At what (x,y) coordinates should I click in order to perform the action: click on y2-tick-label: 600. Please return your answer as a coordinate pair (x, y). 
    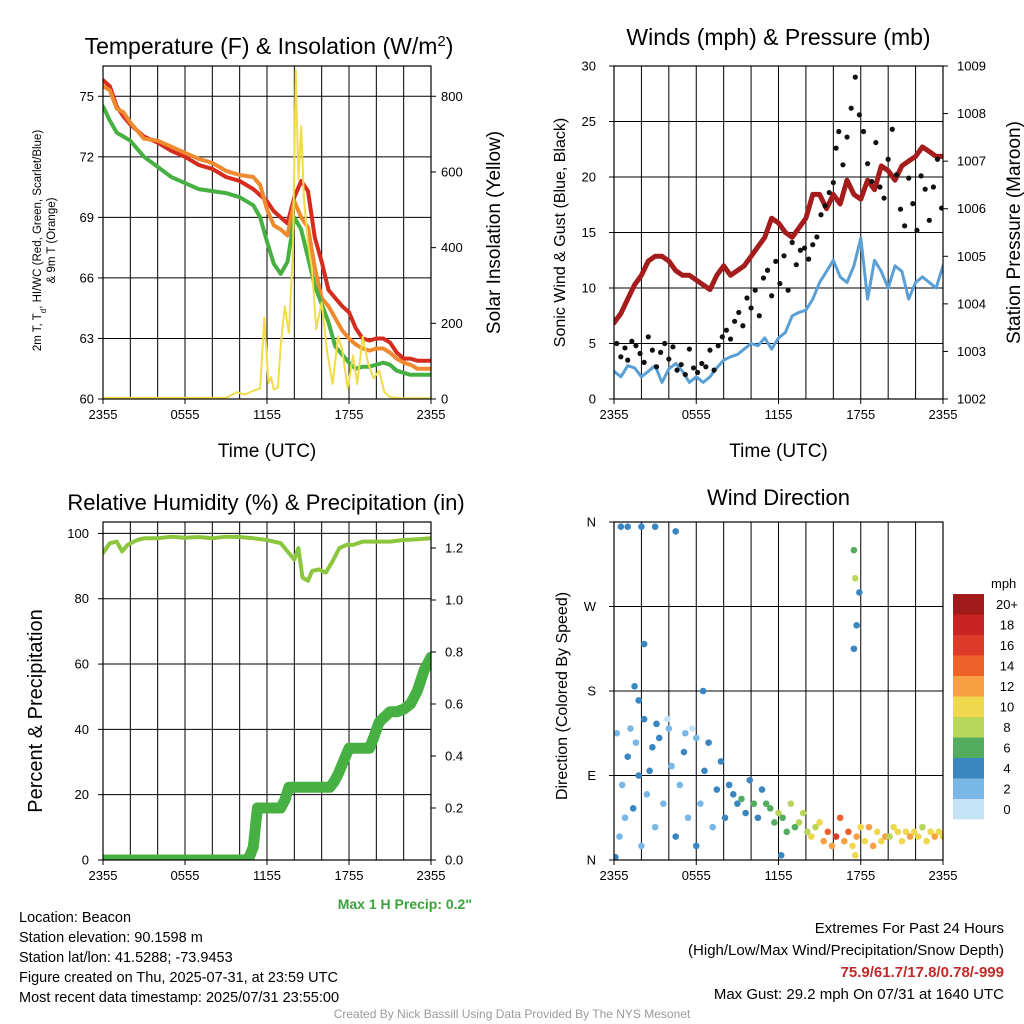
    Looking at the image, I should click on (452, 171).